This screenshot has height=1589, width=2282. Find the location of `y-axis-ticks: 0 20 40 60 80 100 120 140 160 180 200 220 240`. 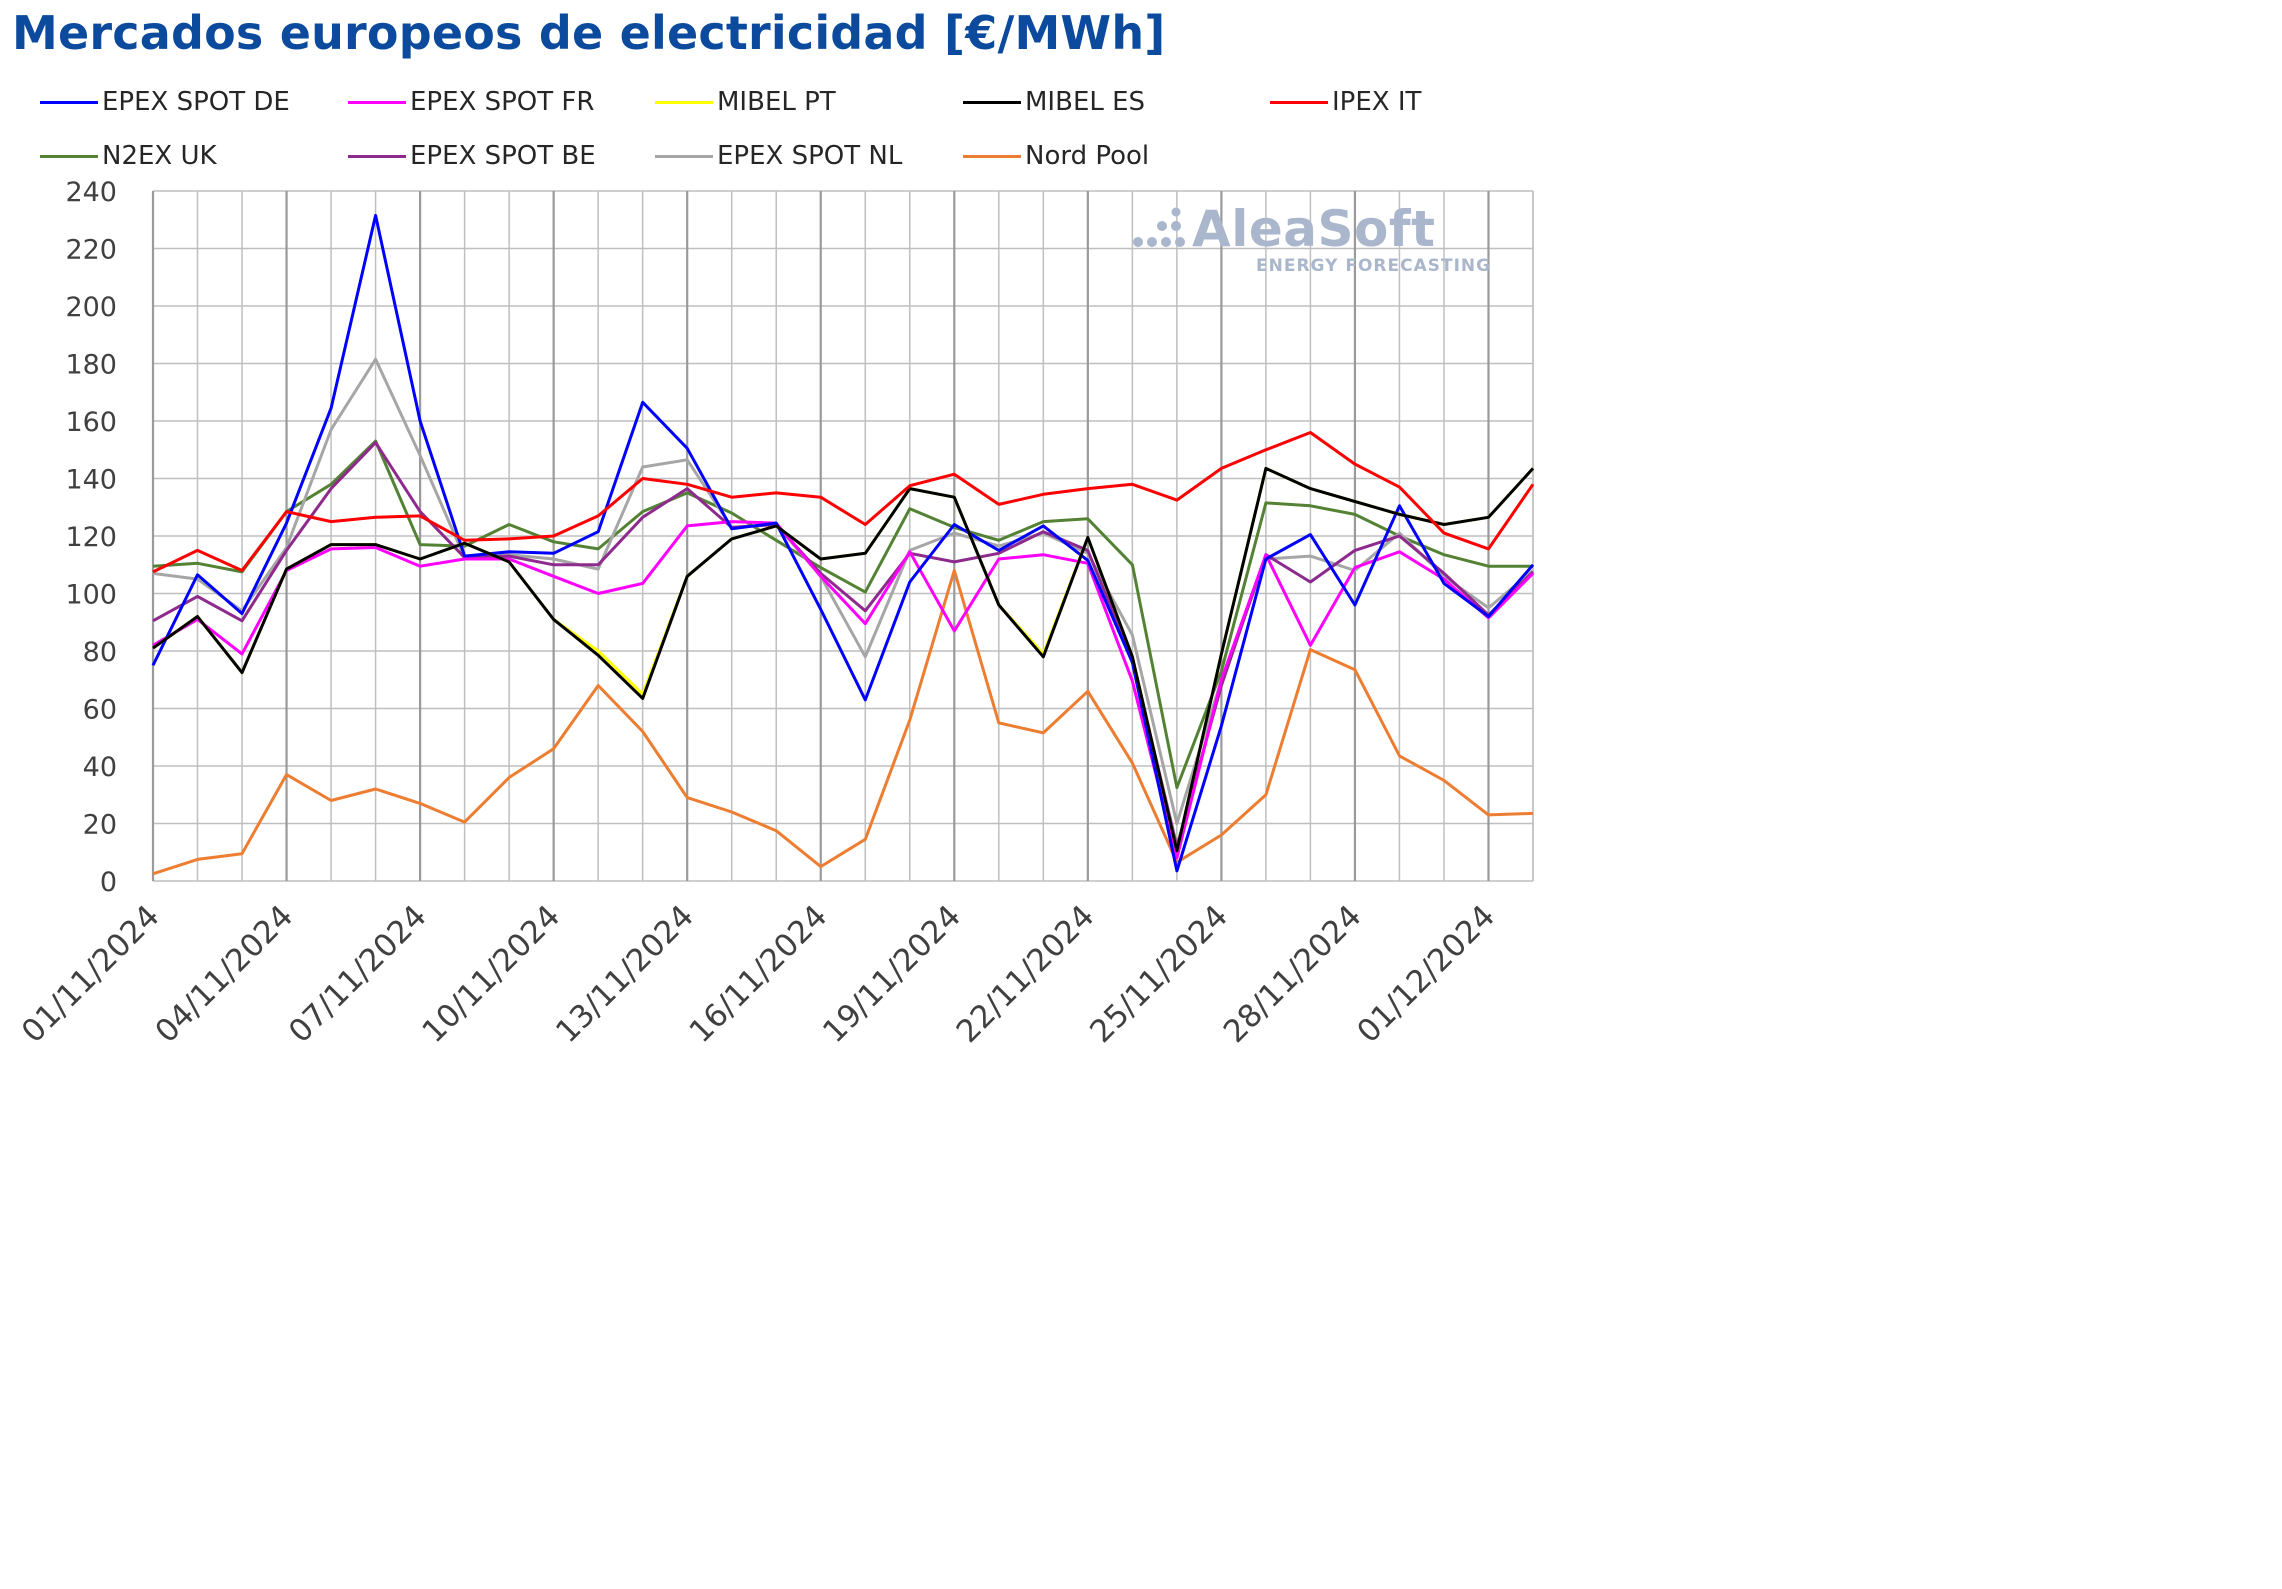

y-axis-ticks: 0 20 40 60 80 100 120 140 160 180 200 220 240 is located at coordinates (91, 537).